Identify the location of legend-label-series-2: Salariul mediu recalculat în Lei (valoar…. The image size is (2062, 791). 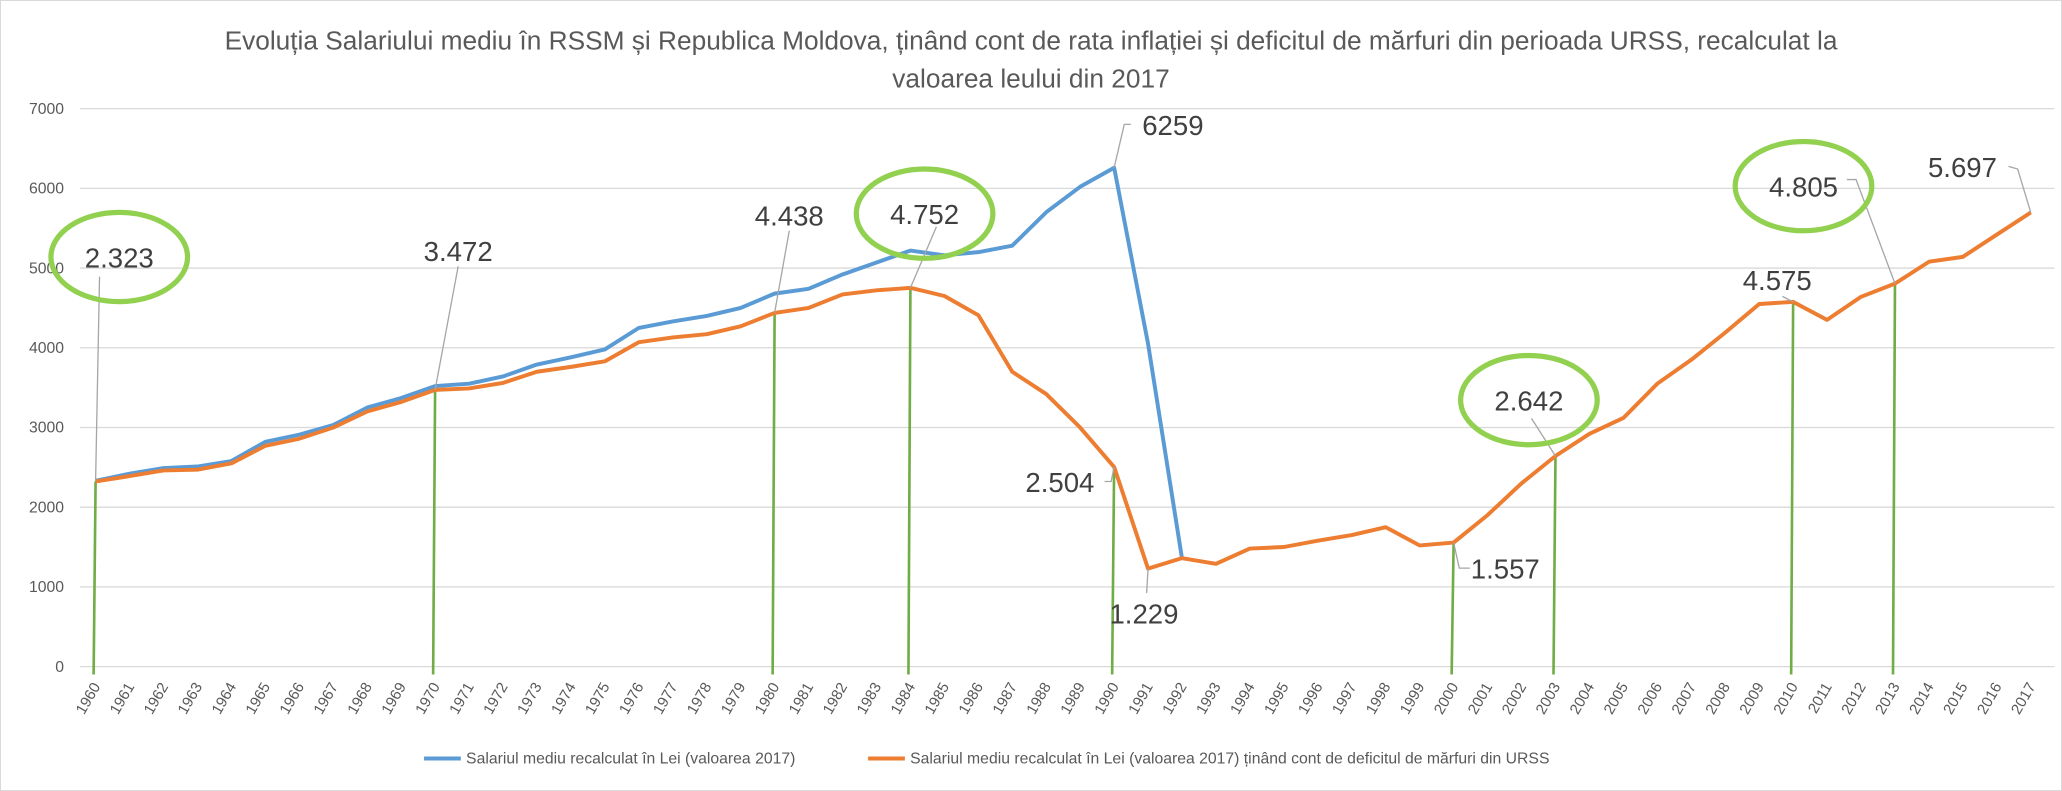
(1229, 759).